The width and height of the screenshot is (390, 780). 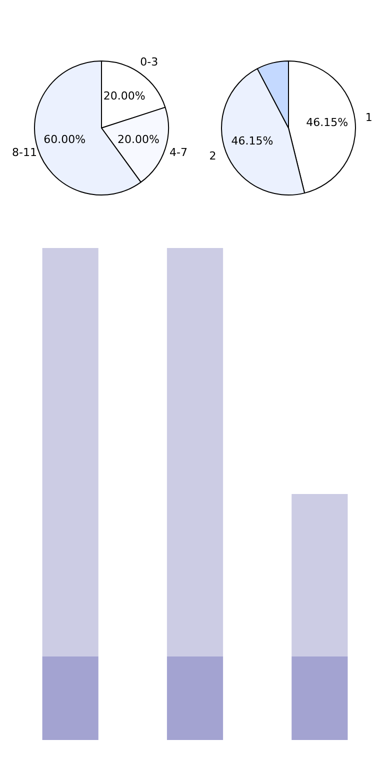 What do you see at coordinates (65, 139) in the screenshot?
I see `data-label: 60.00%` at bounding box center [65, 139].